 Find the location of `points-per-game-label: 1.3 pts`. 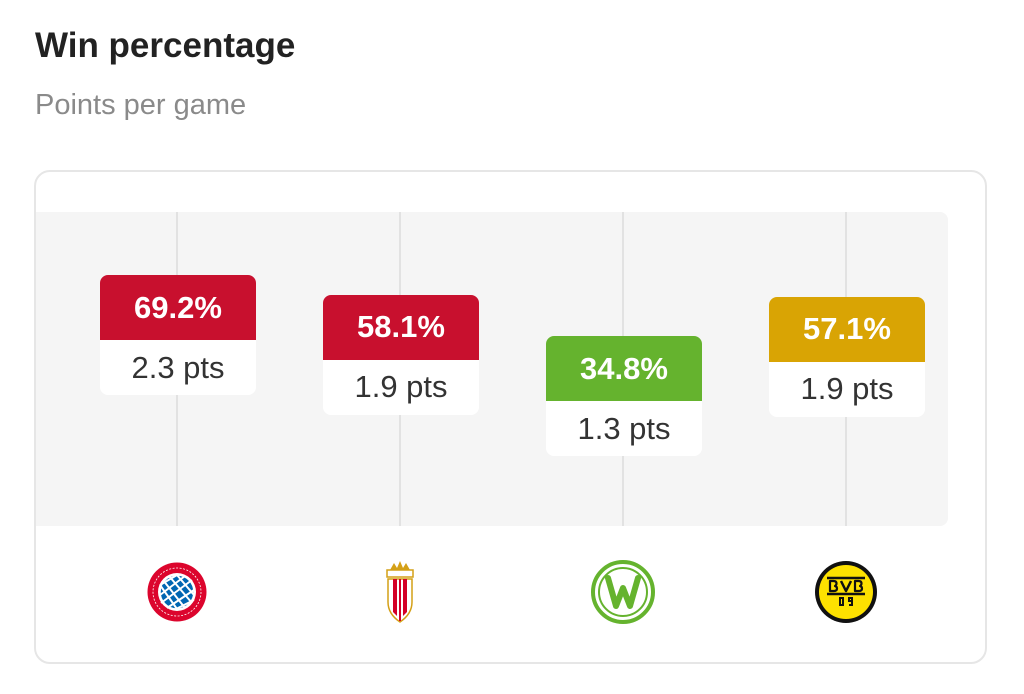

points-per-game-label: 1.3 pts is located at coordinates (624, 428).